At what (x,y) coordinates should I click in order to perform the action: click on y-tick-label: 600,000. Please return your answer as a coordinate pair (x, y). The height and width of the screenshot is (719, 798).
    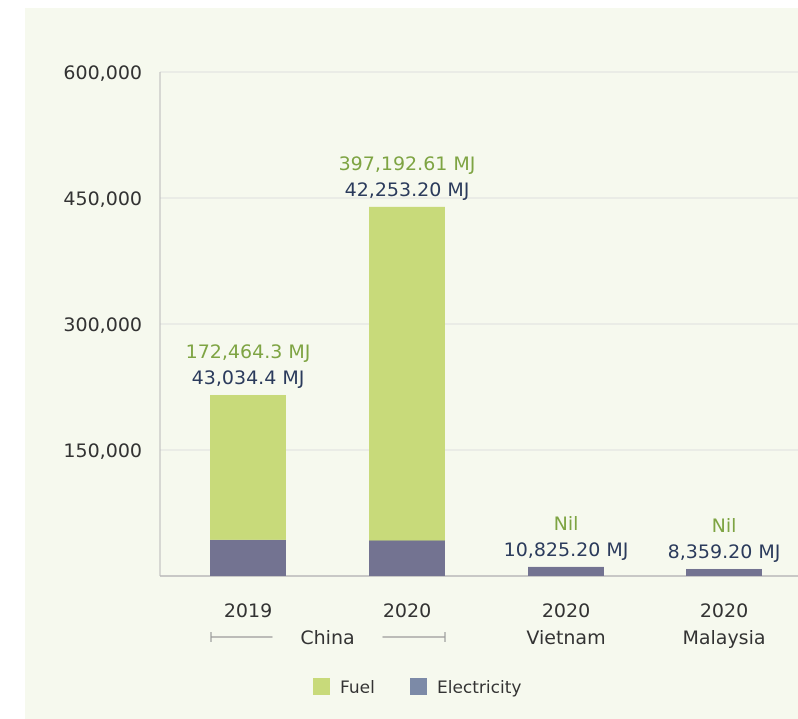
    Looking at the image, I should click on (102, 73).